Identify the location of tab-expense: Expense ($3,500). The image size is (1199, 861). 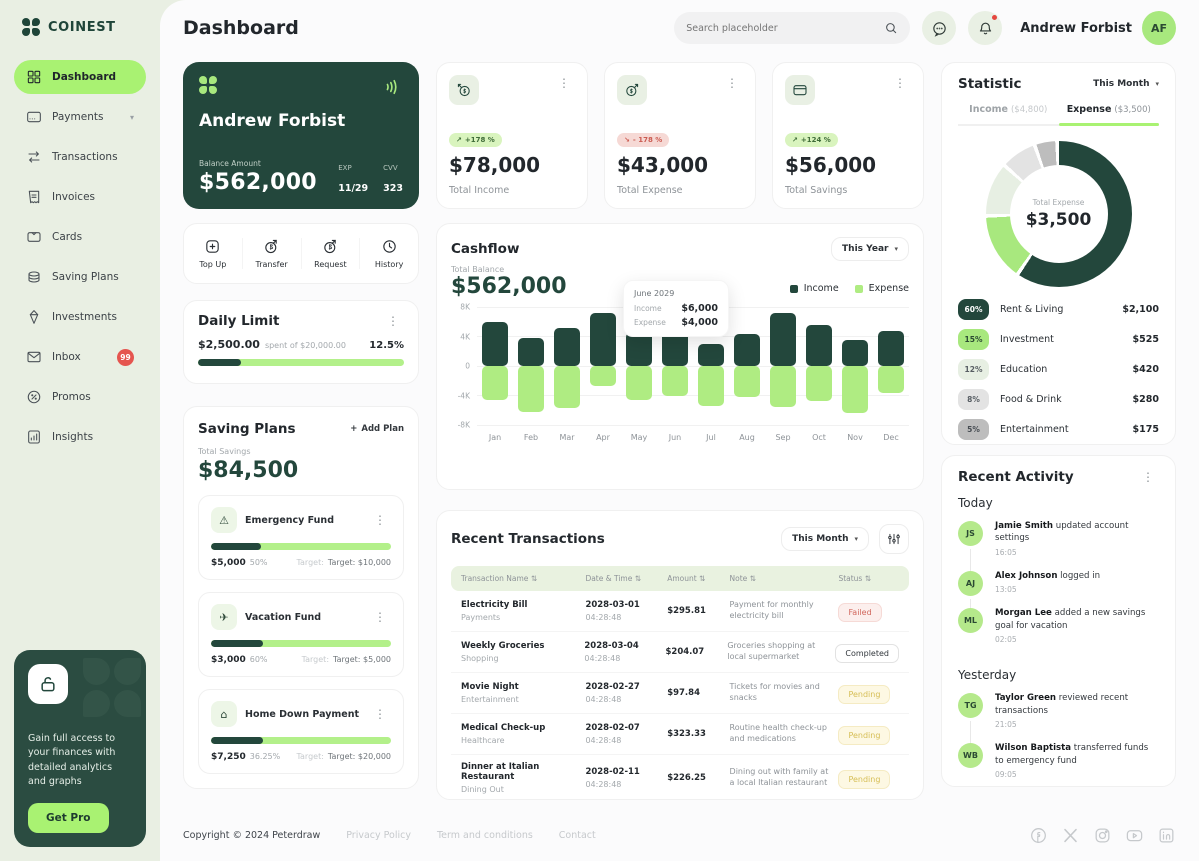
(1109, 115).